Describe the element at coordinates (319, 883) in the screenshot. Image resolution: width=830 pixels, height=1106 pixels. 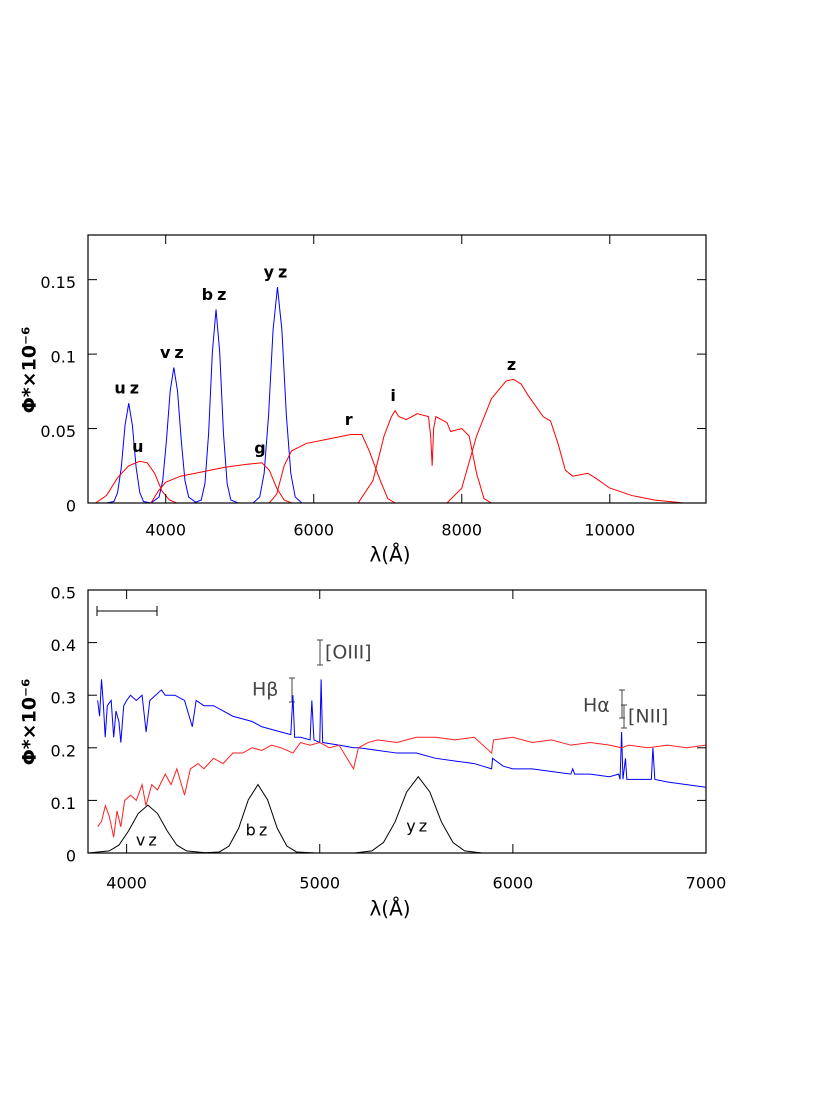
I see `x-tick-label: 5000` at that location.